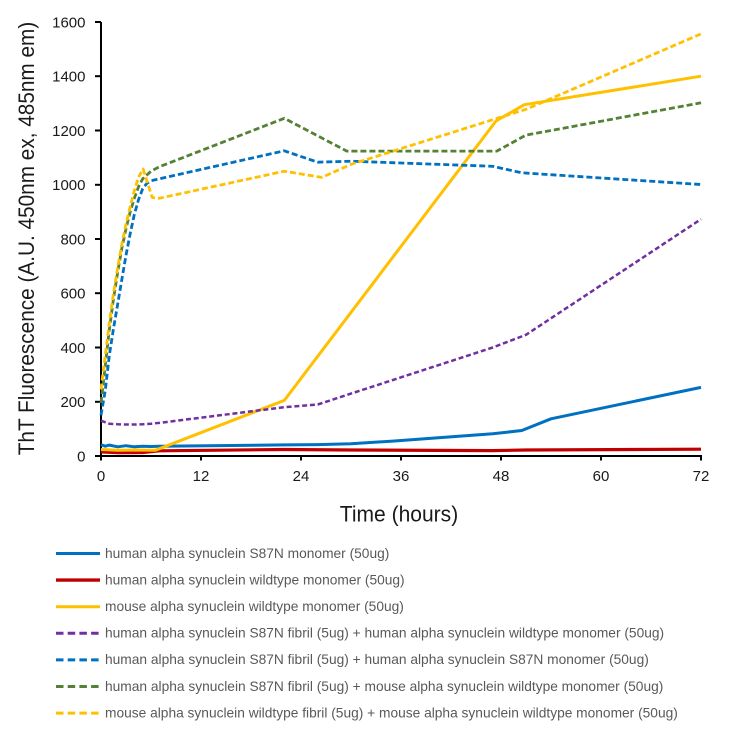 This screenshot has width=743, height=742. Describe the element at coordinates (68, 131) in the screenshot. I see `svg-text: 1200` at that location.